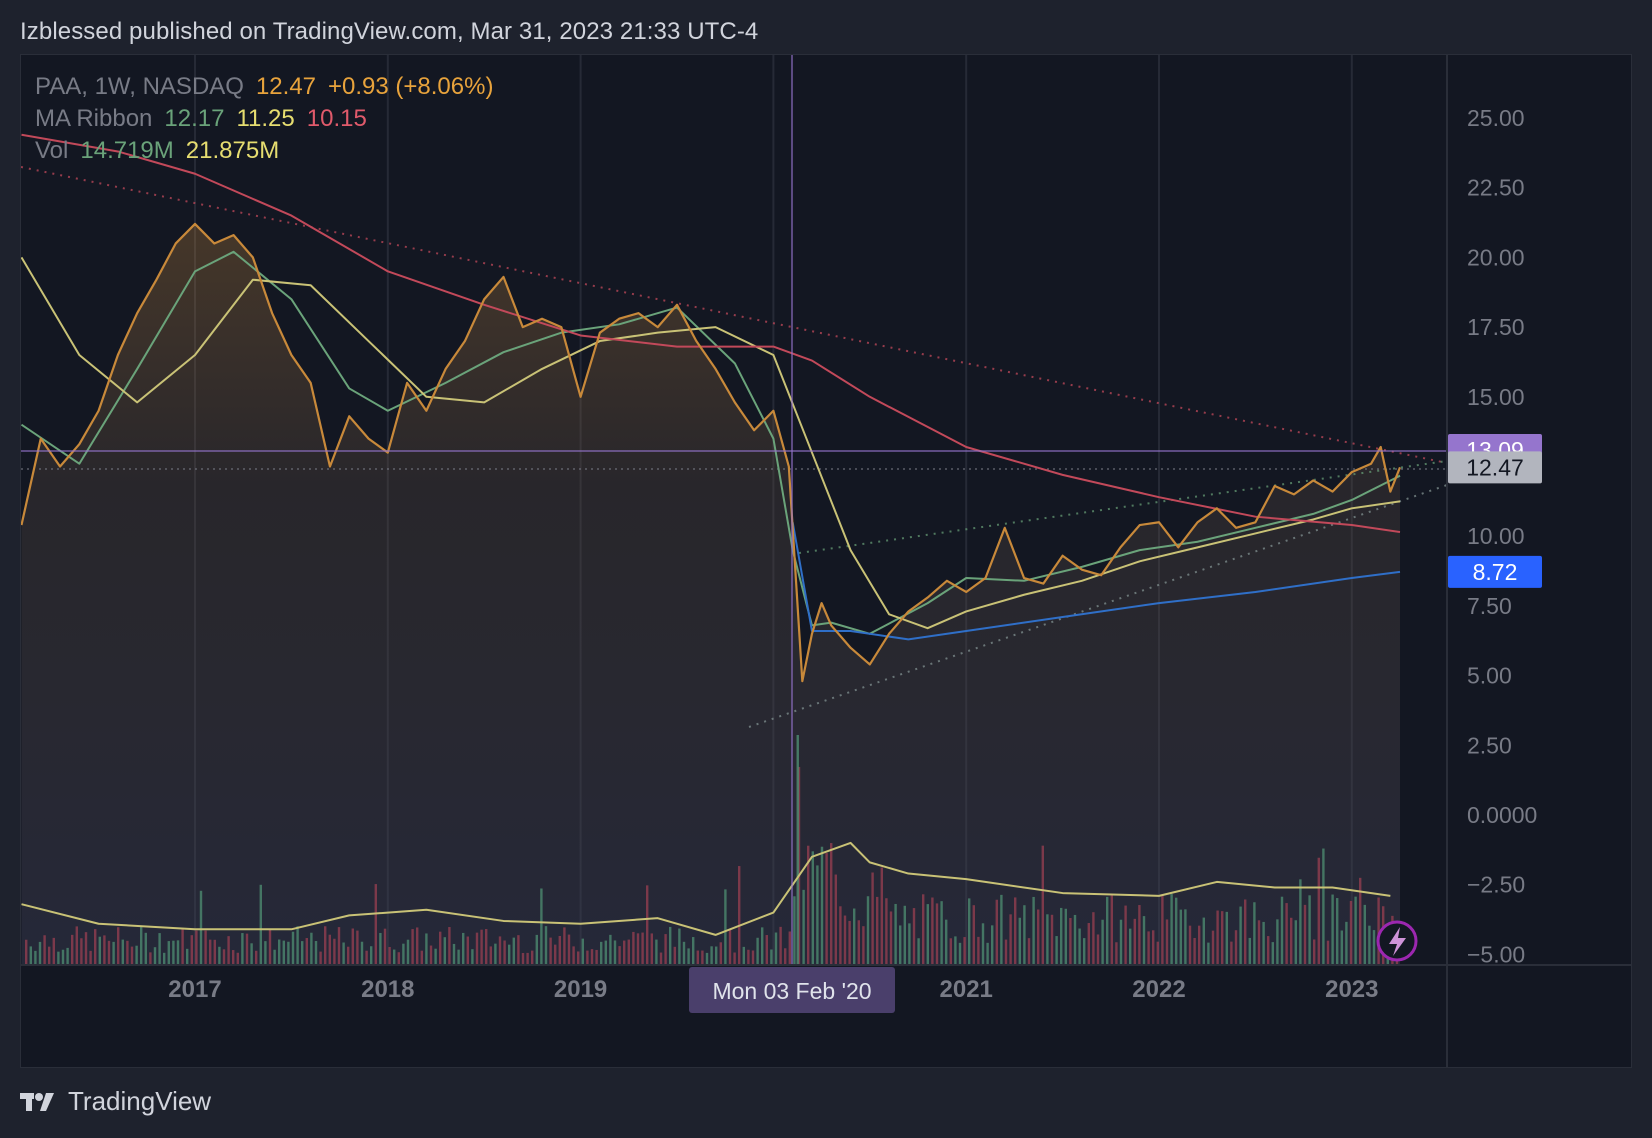 Image resolution: width=1652 pixels, height=1138 pixels. I want to click on lightning-icon, so click(1397, 941).